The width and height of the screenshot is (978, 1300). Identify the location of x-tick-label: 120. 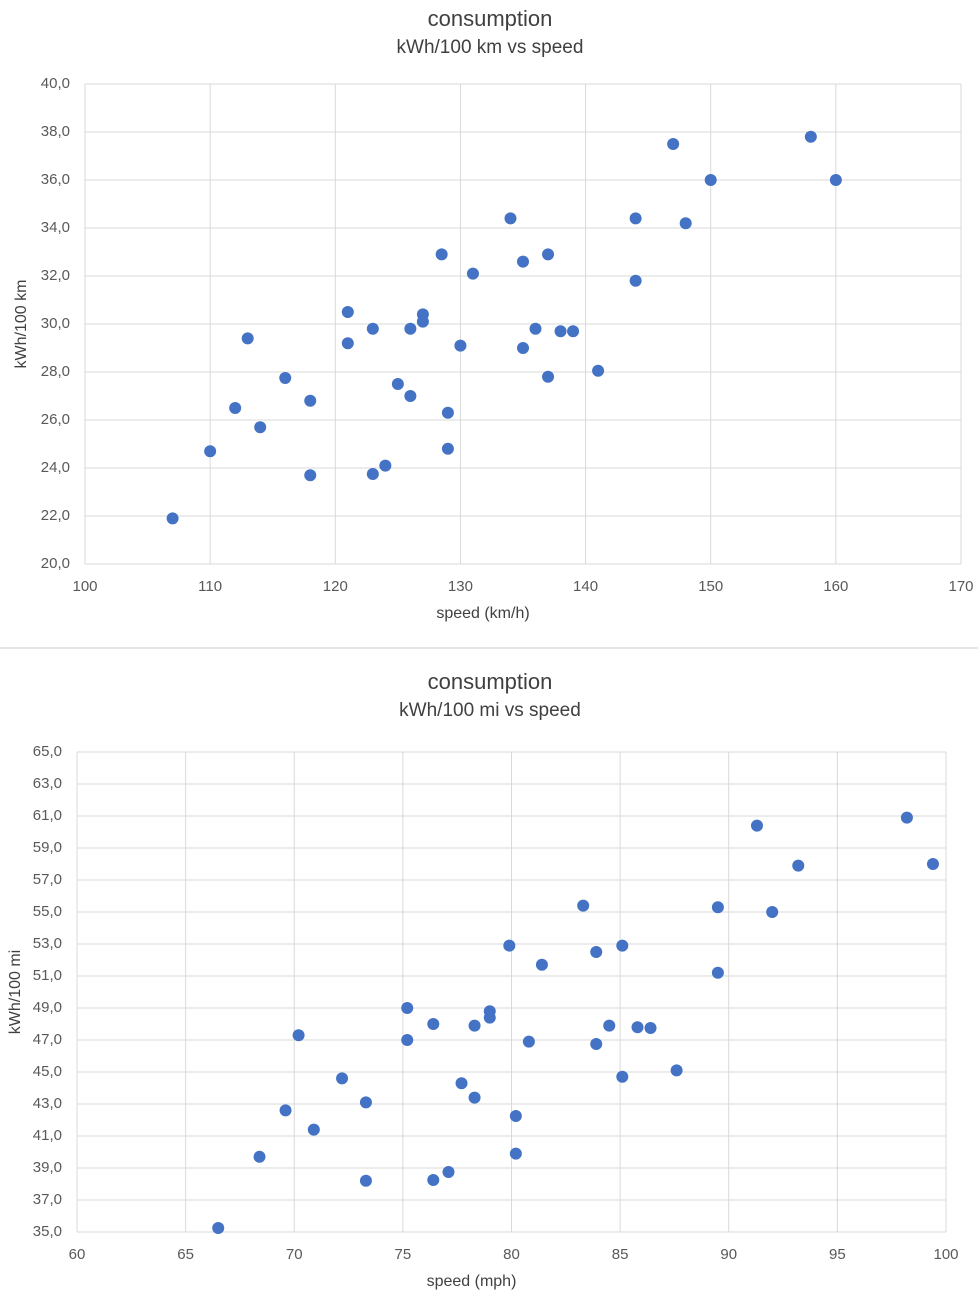
(335, 586).